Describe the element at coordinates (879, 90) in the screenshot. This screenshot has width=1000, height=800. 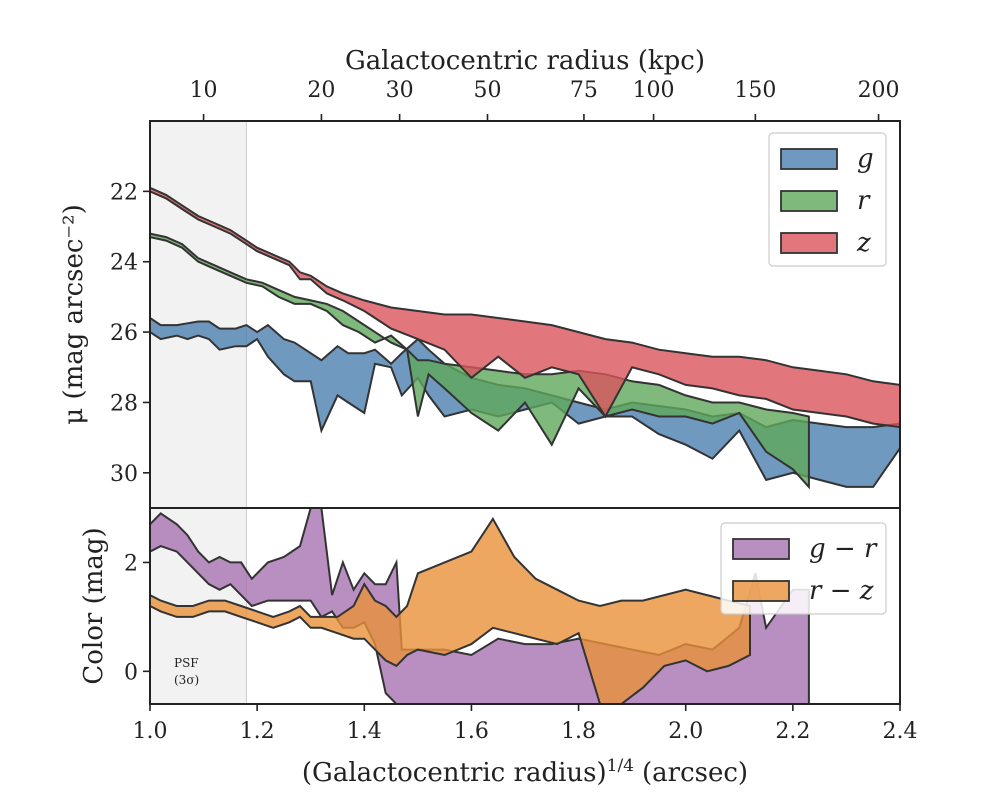
I see `top-x-tick-label: 200` at that location.